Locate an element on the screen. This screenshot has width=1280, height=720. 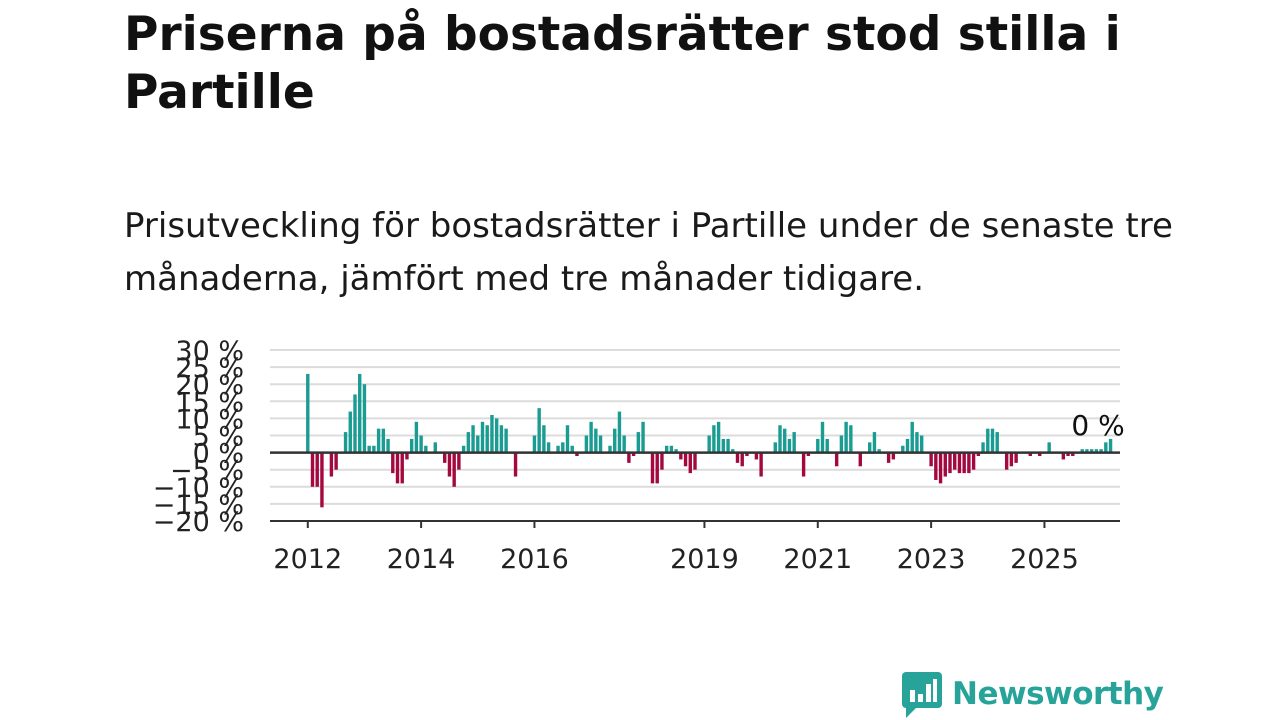
y-tick-label: 20 % is located at coordinates (209, 385).